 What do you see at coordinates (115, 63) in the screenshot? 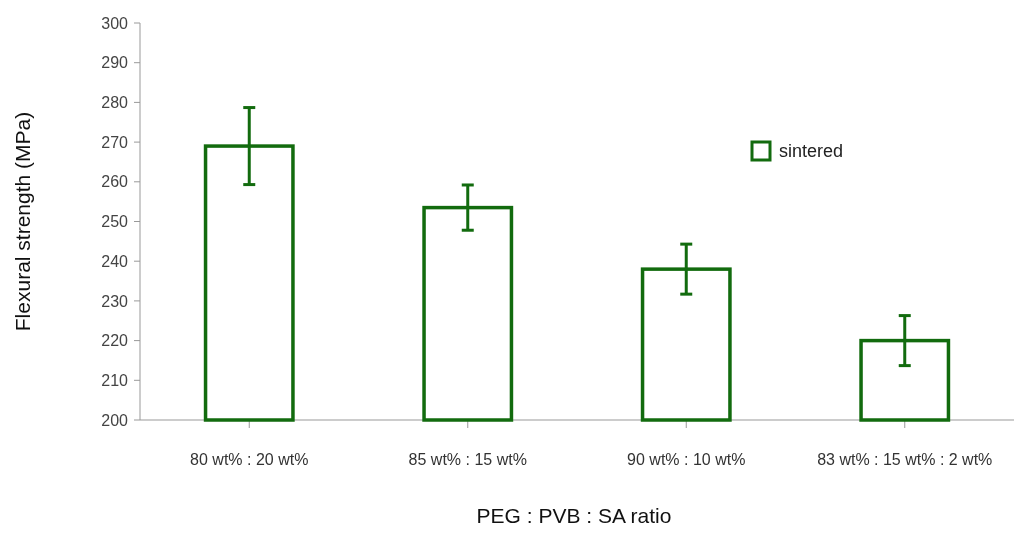
I see `y-tick-label: 290` at bounding box center [115, 63].